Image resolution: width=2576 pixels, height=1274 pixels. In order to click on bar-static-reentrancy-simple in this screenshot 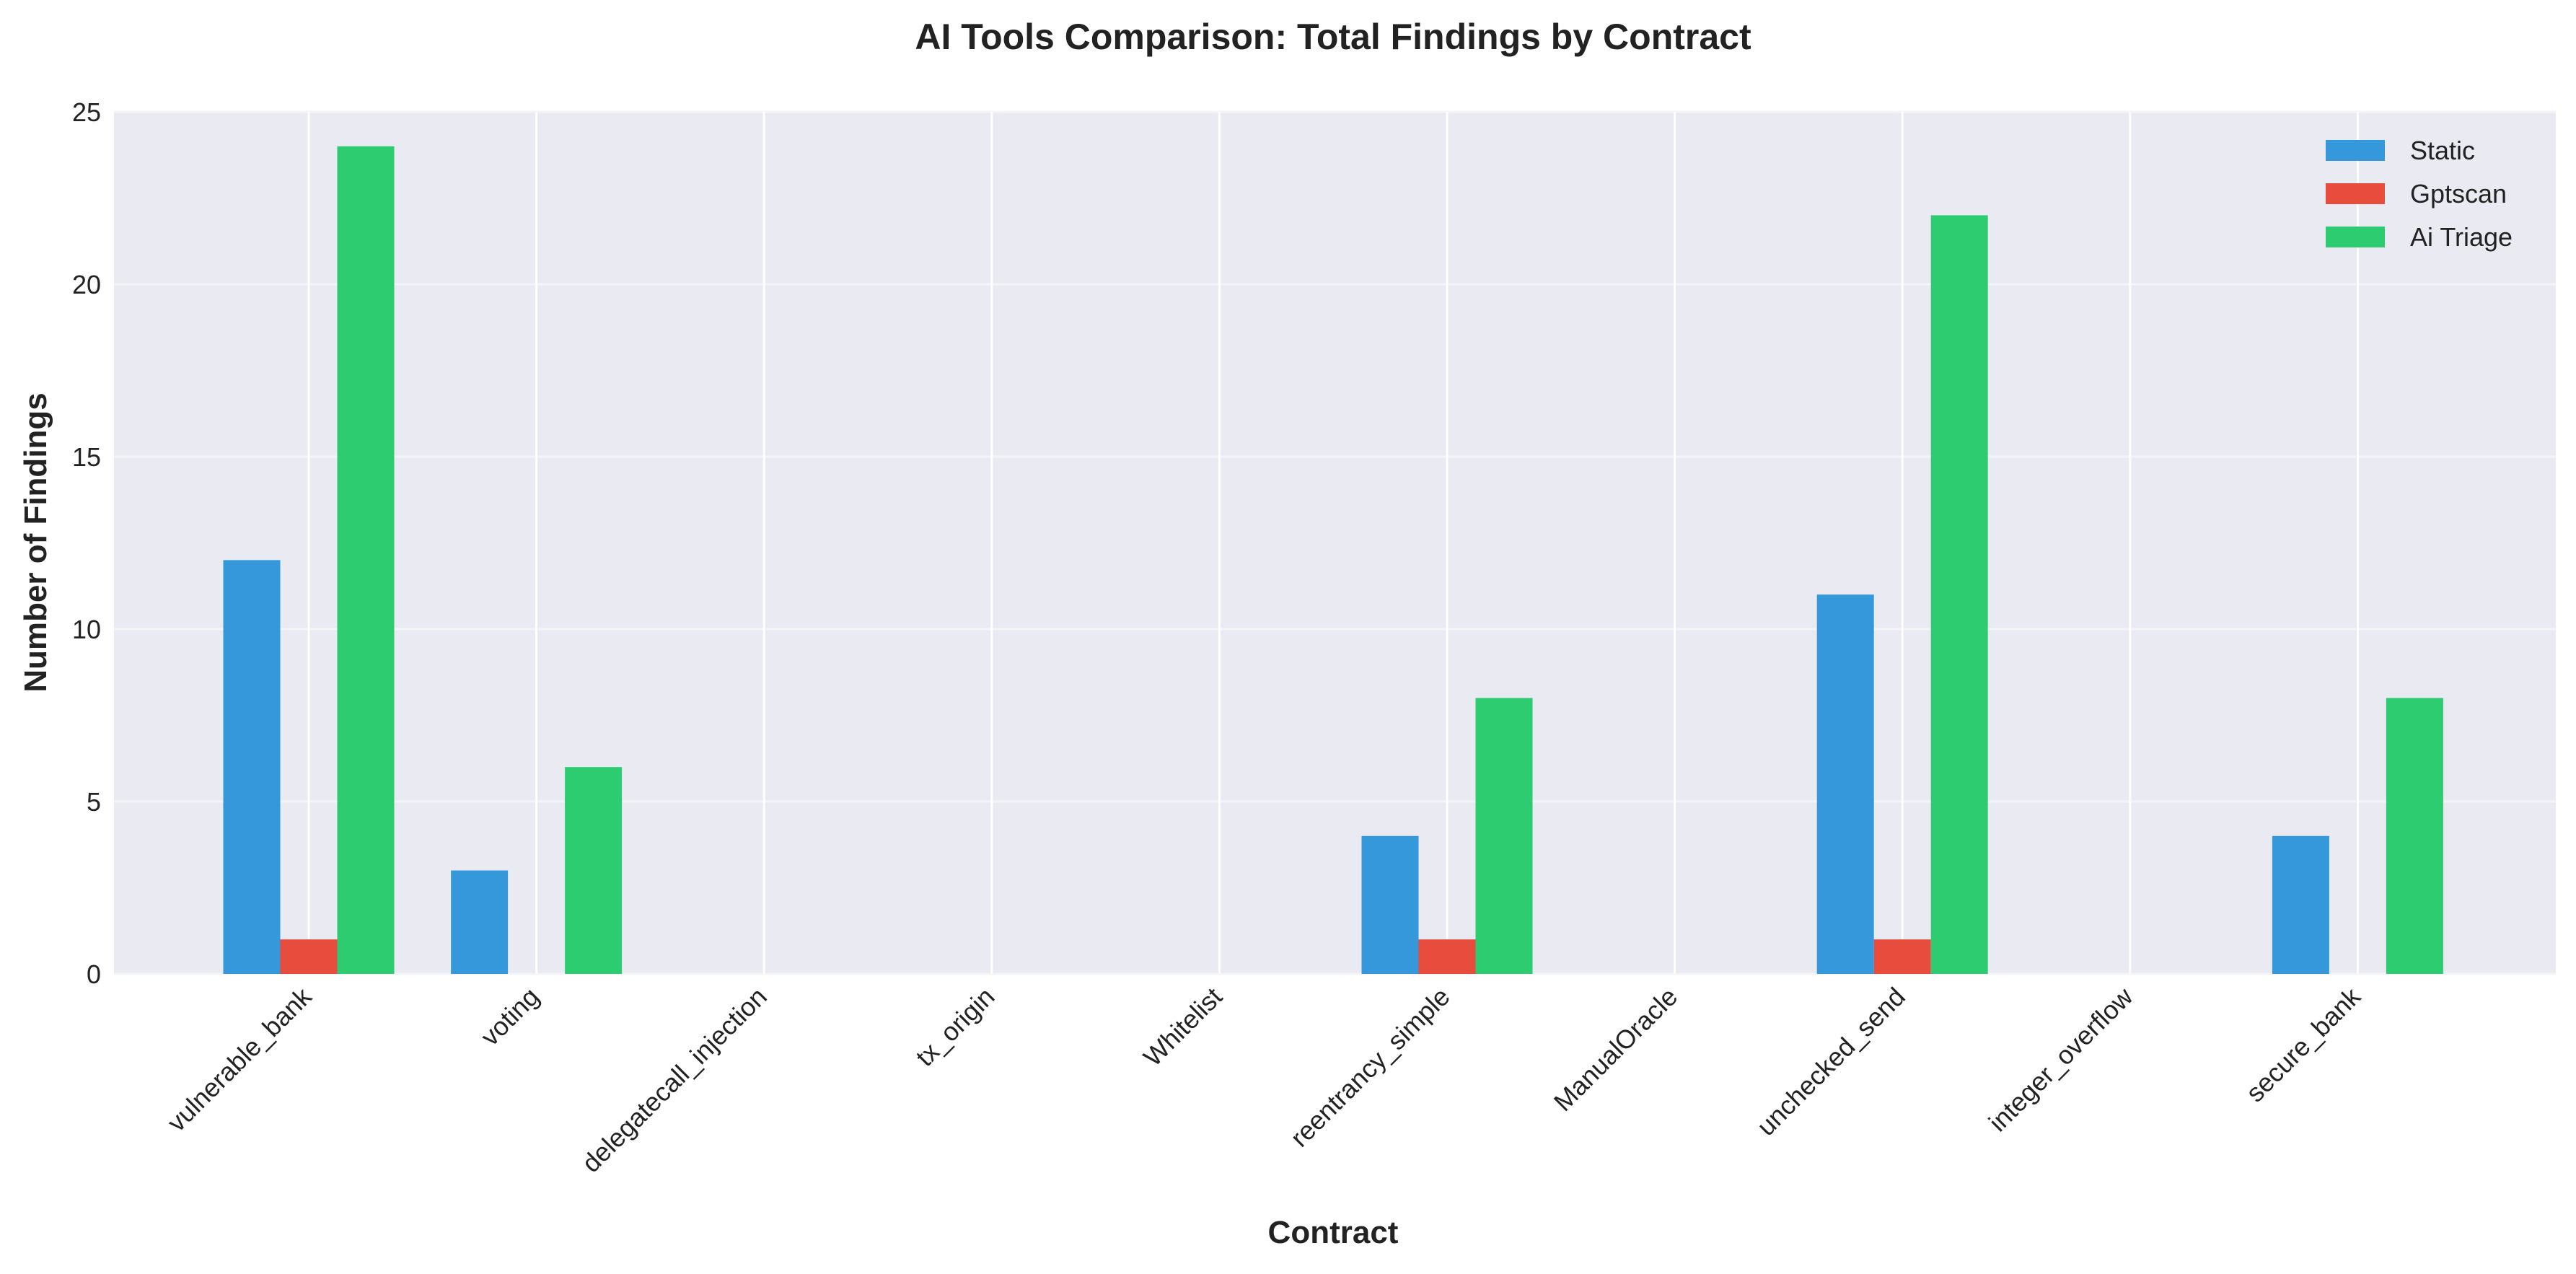, I will do `click(1390, 904)`.